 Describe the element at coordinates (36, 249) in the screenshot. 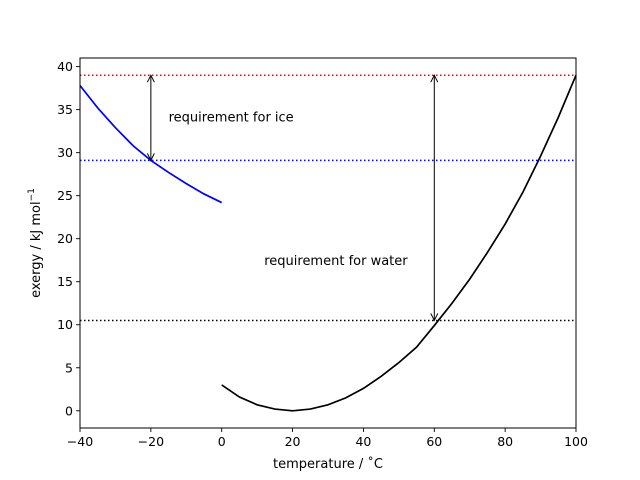

I see `y-axis-label-main: exergy / kJ mol` at that location.